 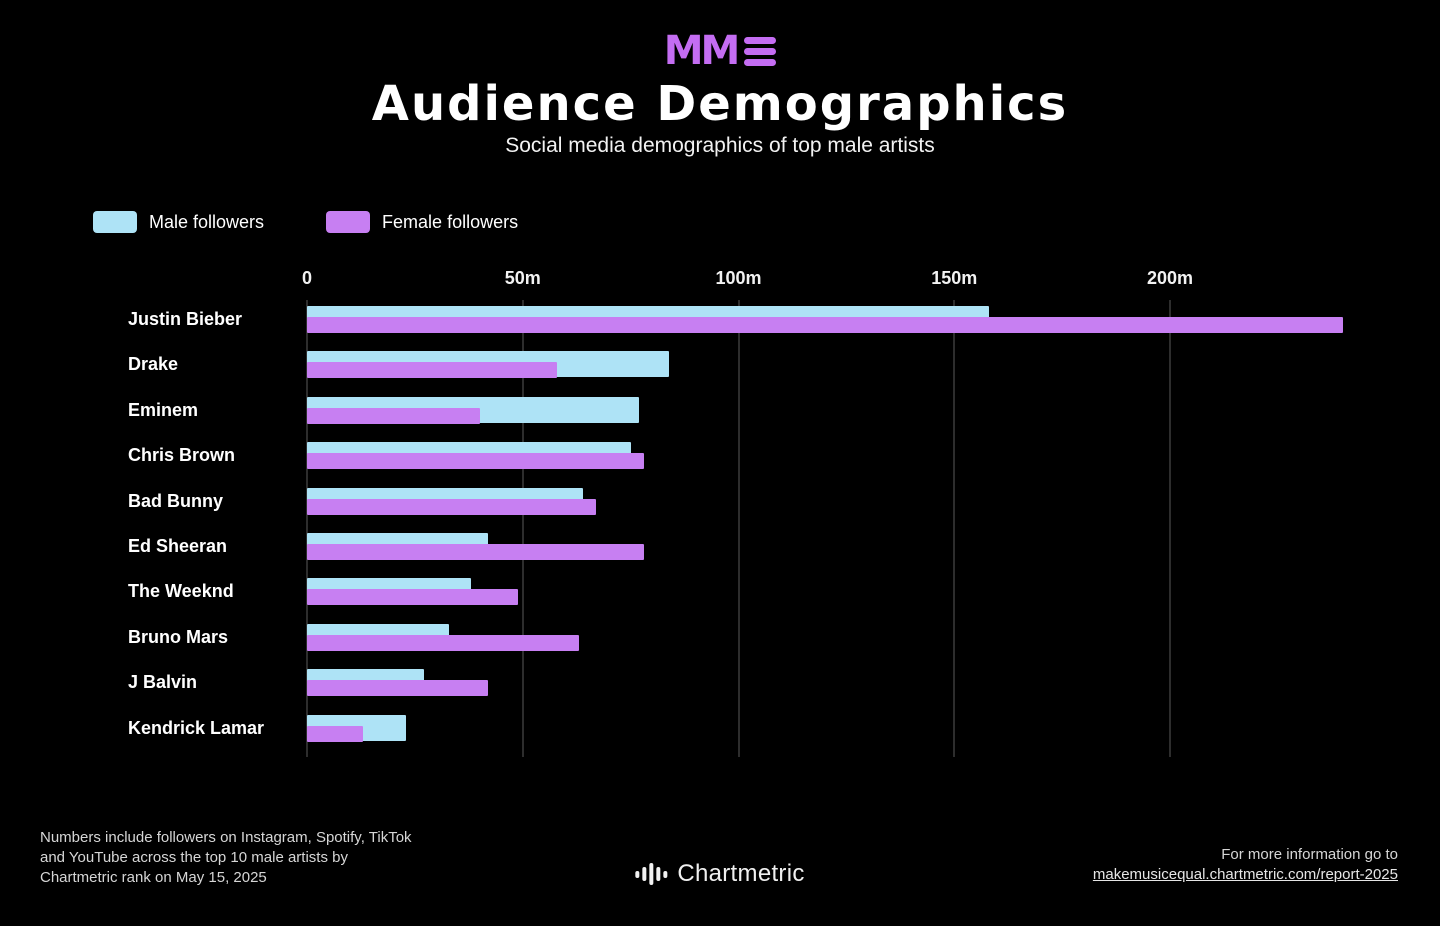 I want to click on chart-row: J Balvin, so click(x=720, y=687).